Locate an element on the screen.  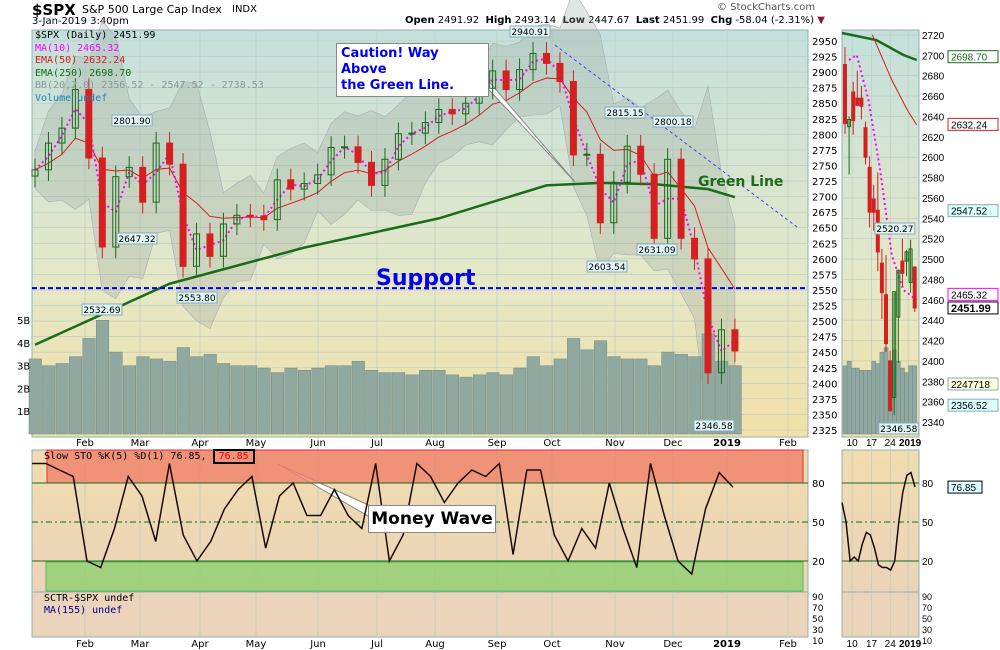
price-label: 2800.18 is located at coordinates (672, 123).